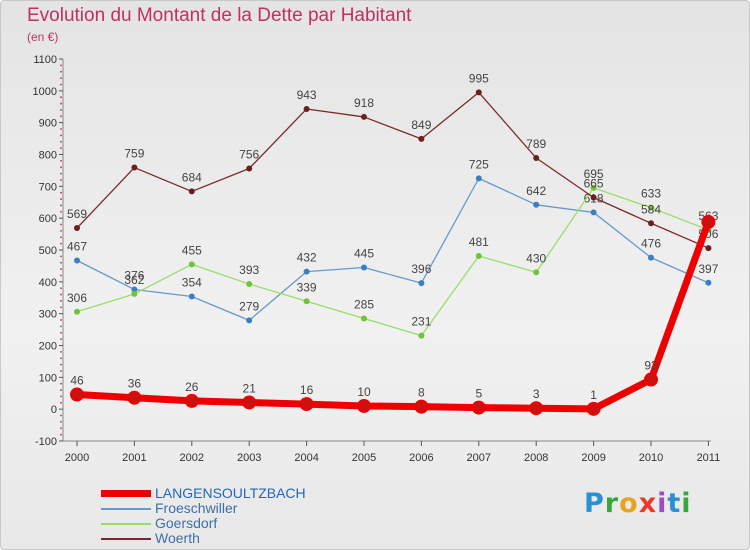  Describe the element at coordinates (478, 394) in the screenshot. I see `data-label-langensoultzbach: 5` at that location.